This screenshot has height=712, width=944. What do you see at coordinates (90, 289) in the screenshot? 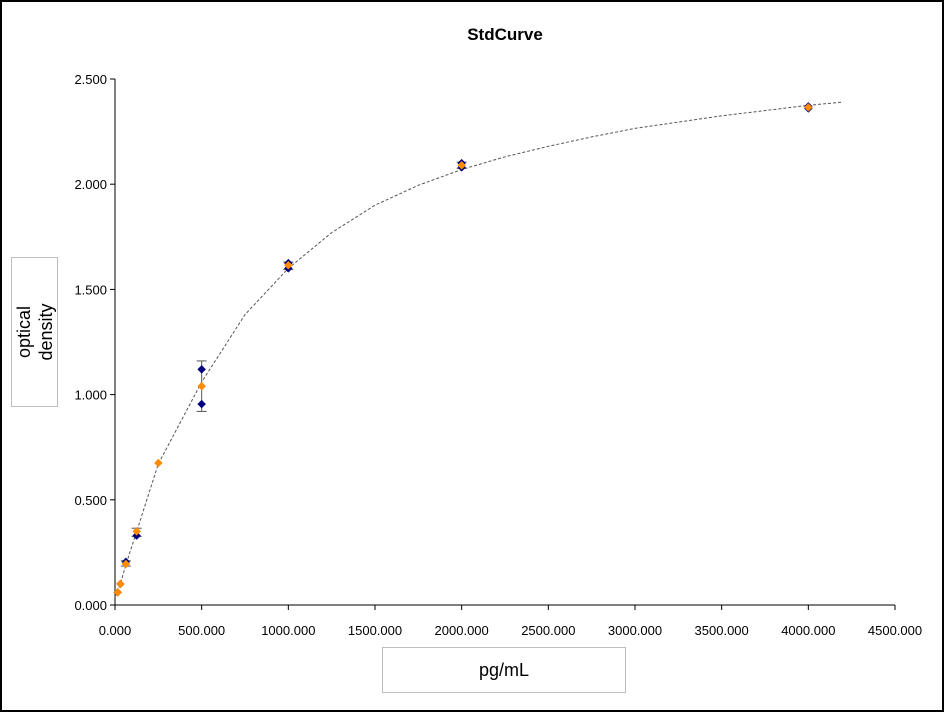
I see `y-tick-label: 1.500` at bounding box center [90, 289].